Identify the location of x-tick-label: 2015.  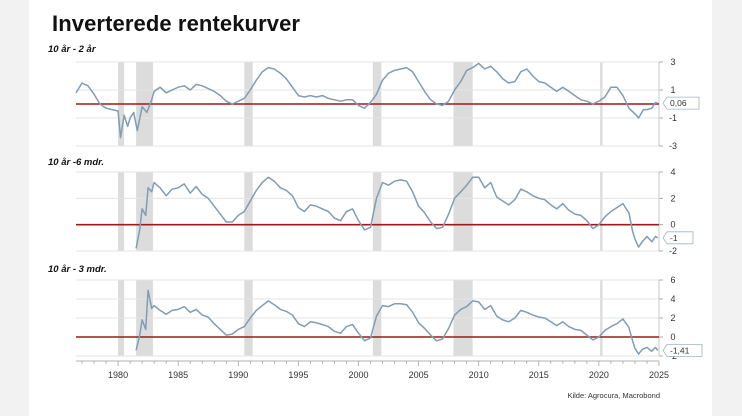
(539, 375).